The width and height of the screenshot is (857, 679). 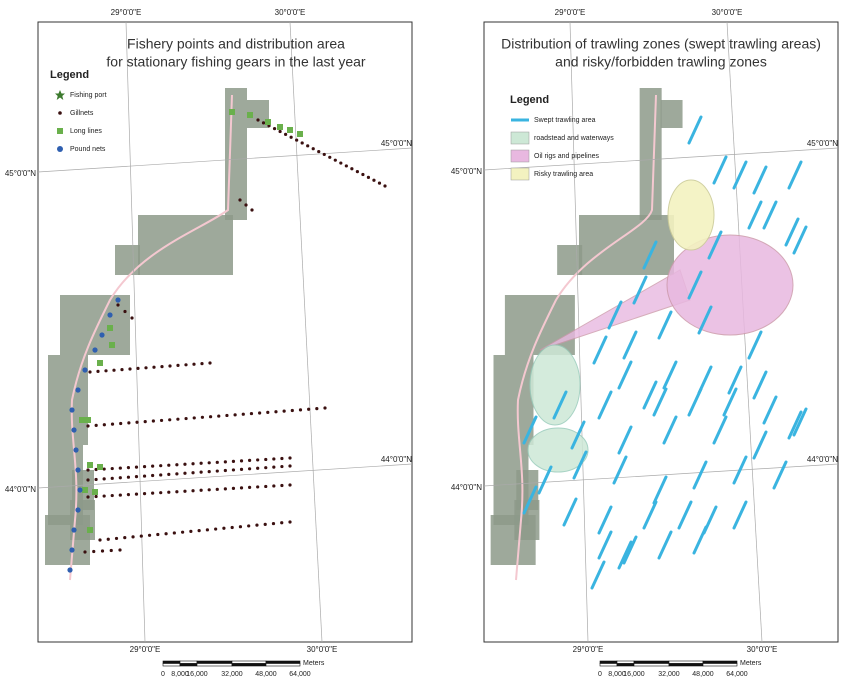 I want to click on legend-item: Oil rigs and pipelines, so click(x=566, y=156).